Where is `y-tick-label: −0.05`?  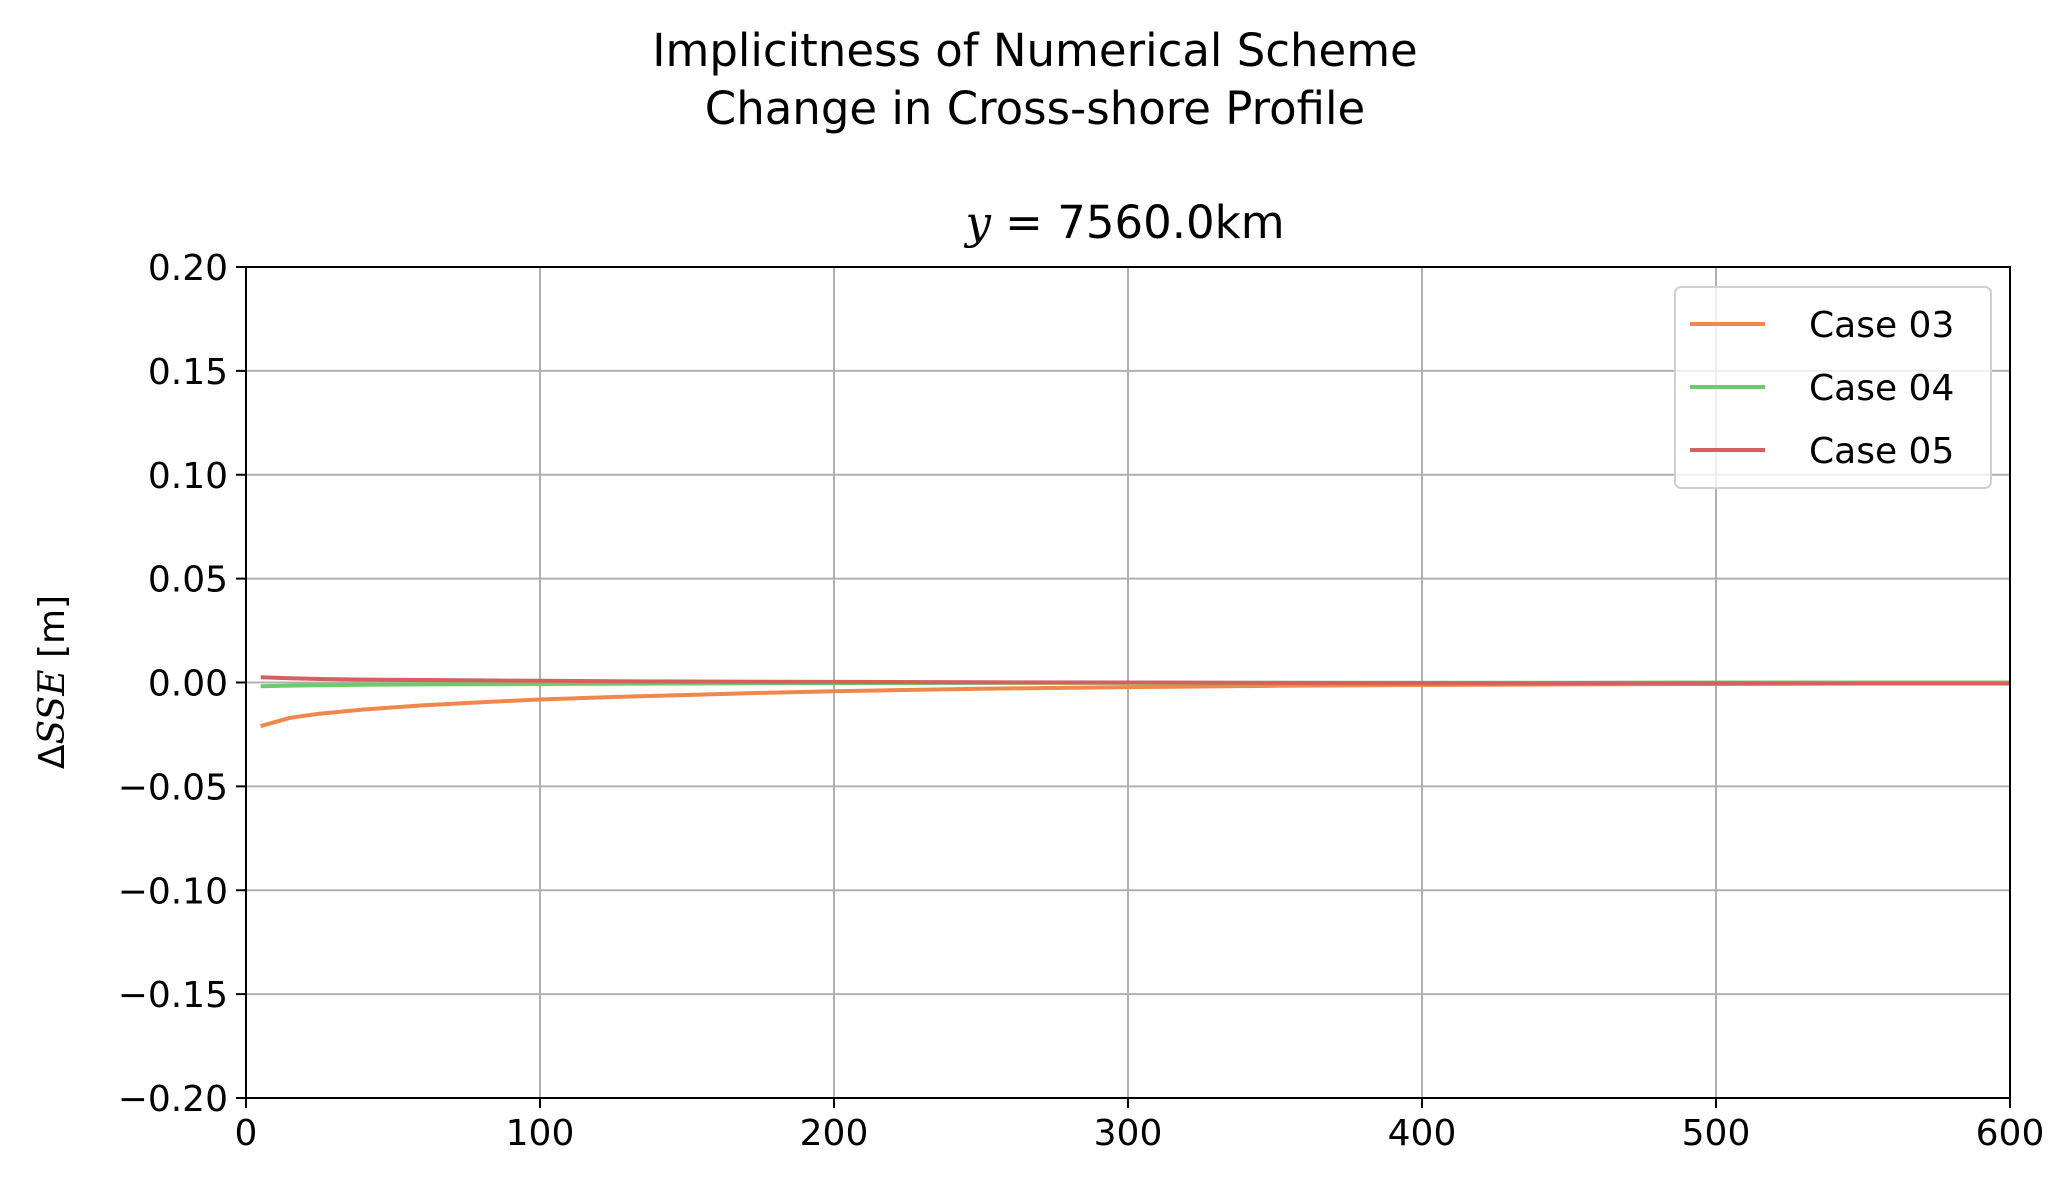
y-tick-label: −0.05 is located at coordinates (173, 787).